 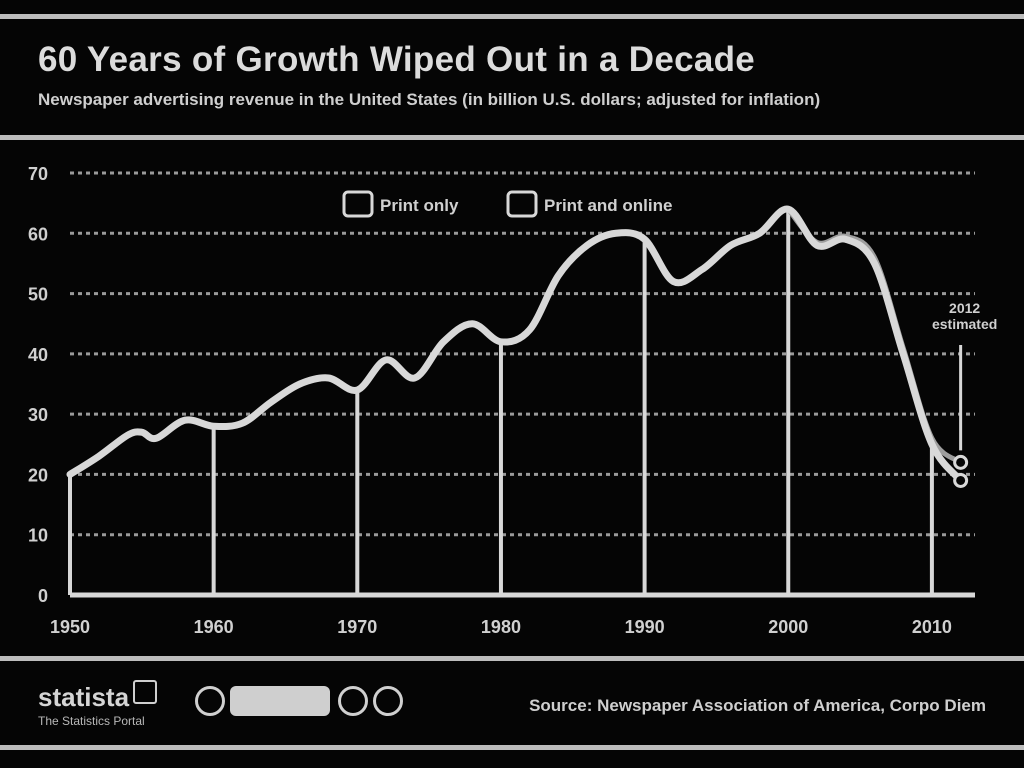 I want to click on license-badge-icon, so click(x=280, y=701).